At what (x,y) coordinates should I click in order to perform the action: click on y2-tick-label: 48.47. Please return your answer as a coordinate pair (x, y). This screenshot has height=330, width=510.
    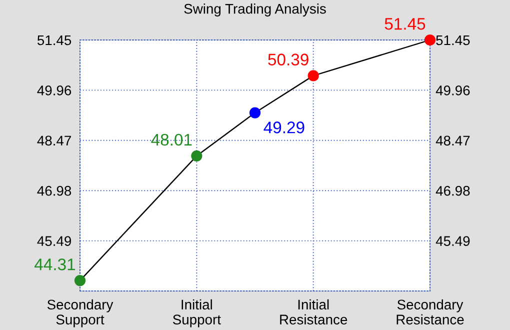
    Looking at the image, I should click on (453, 141).